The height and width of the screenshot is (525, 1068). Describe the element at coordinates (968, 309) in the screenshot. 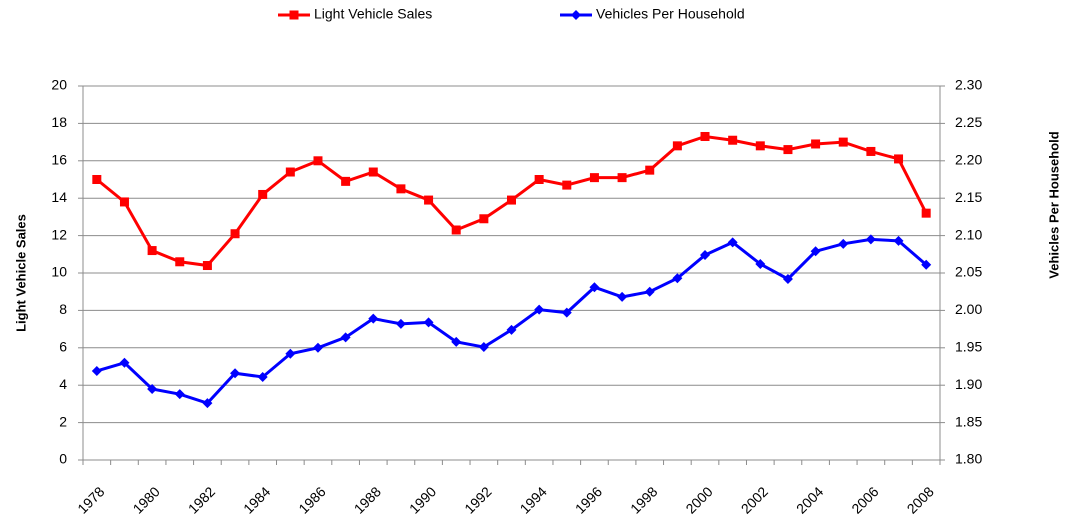

I see `y2-tick-label: 2.00` at that location.